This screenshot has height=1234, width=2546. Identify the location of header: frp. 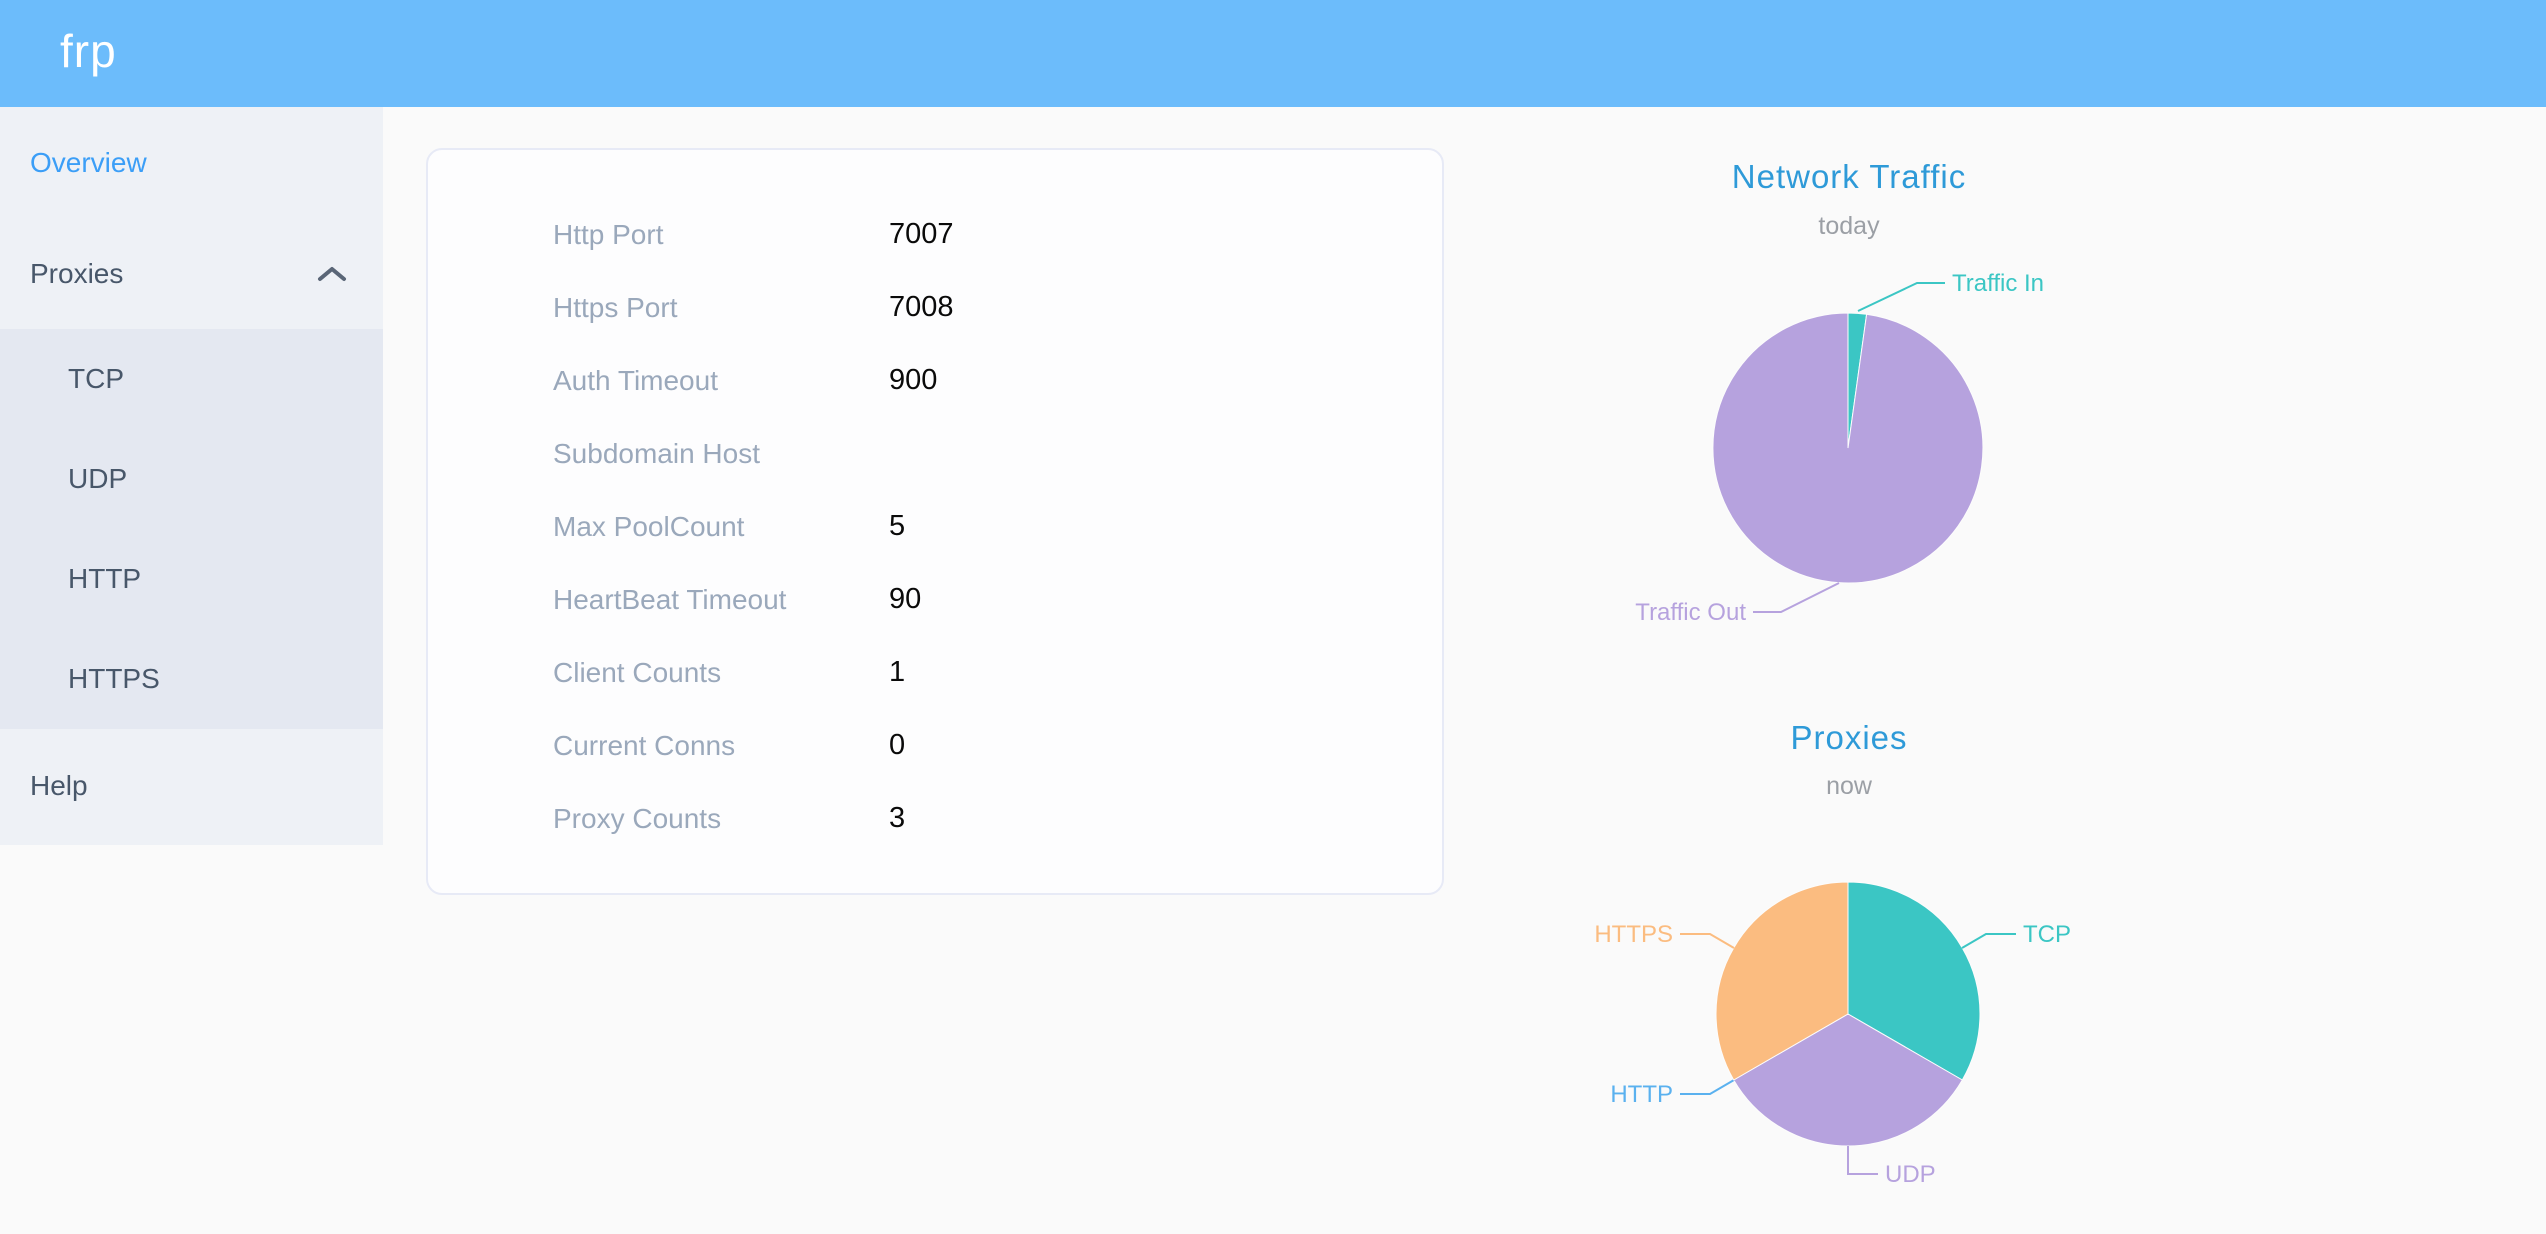
(1273, 53).